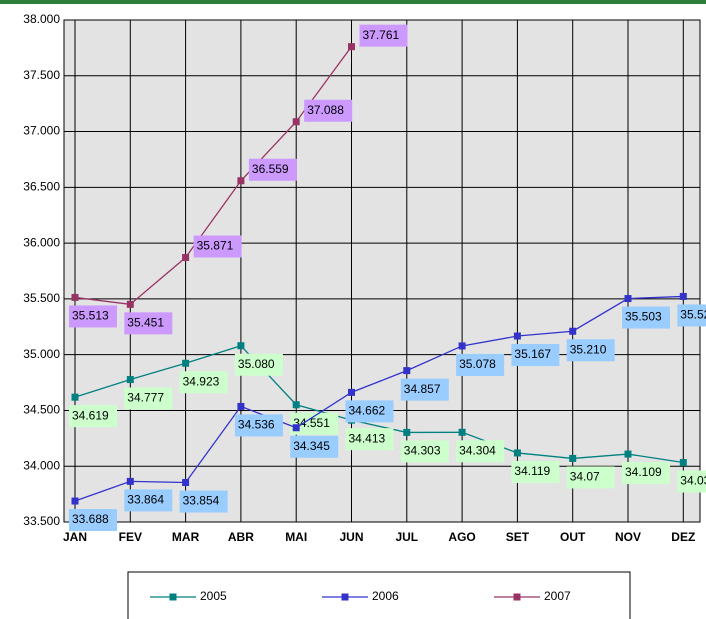  I want to click on data-label: 33.854, so click(201, 501).